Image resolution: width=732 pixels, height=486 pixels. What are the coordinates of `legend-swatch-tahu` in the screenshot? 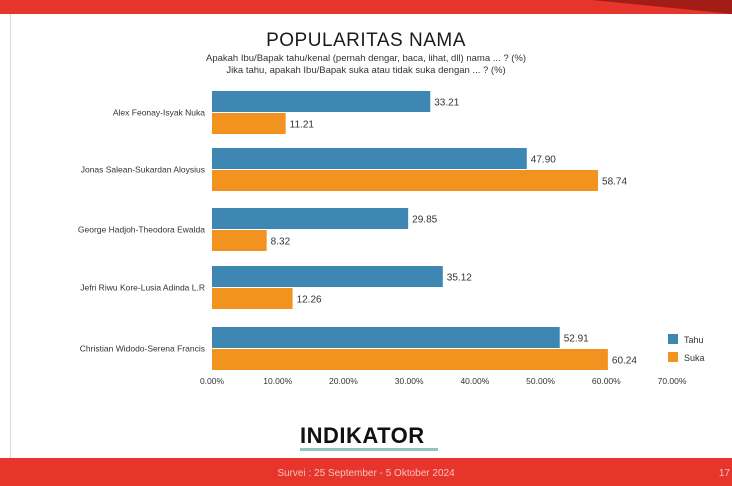 It's located at (673, 339).